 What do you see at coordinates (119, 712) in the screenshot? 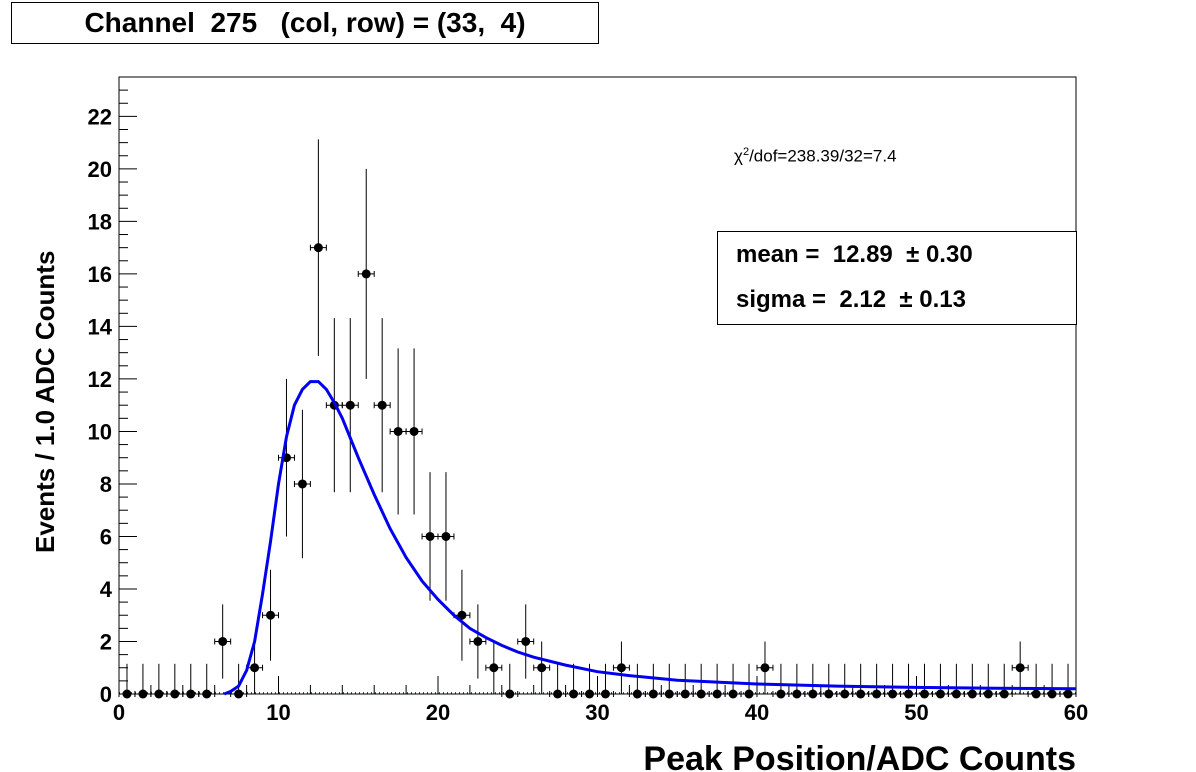
I see `x-tick-label: 0` at bounding box center [119, 712].